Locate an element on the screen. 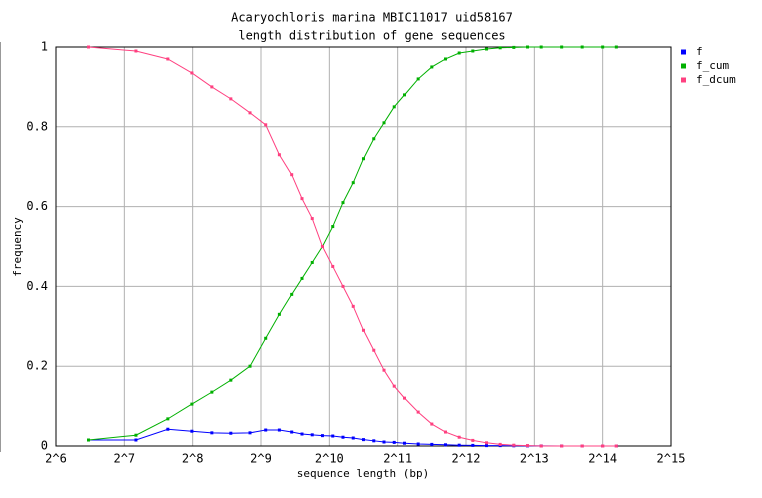  x-tick-label: 2^15 is located at coordinates (671, 459).